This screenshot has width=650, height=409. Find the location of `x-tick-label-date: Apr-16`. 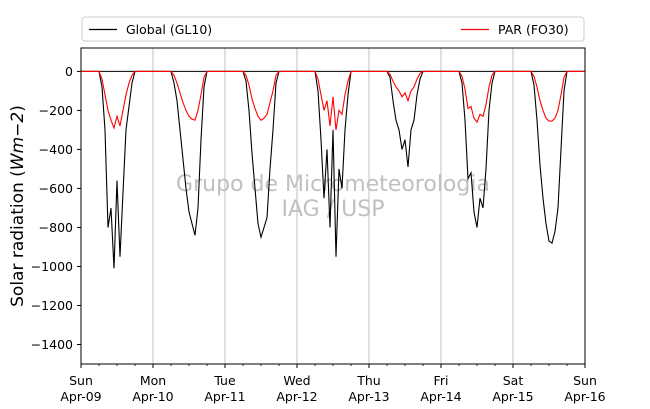

x-tick-label-date: Apr-16 is located at coordinates (584, 396).